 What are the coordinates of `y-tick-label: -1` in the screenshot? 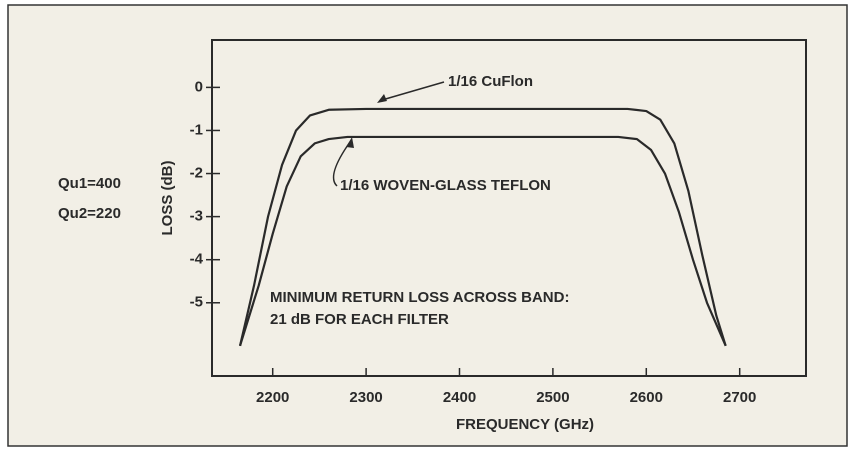 It's located at (196, 129).